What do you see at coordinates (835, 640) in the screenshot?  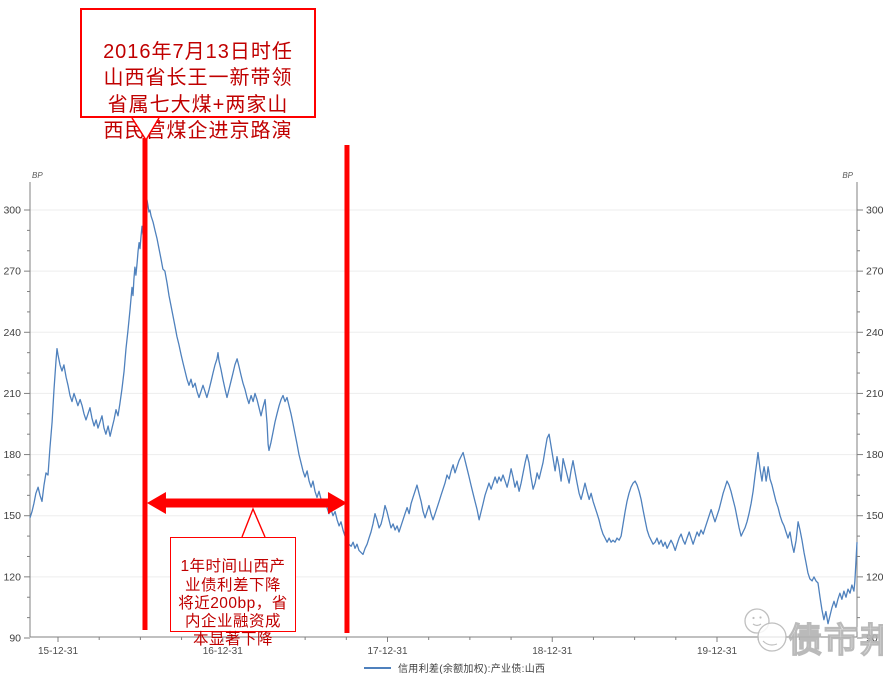 I see `watermark-text: 债市邦` at bounding box center [835, 640].